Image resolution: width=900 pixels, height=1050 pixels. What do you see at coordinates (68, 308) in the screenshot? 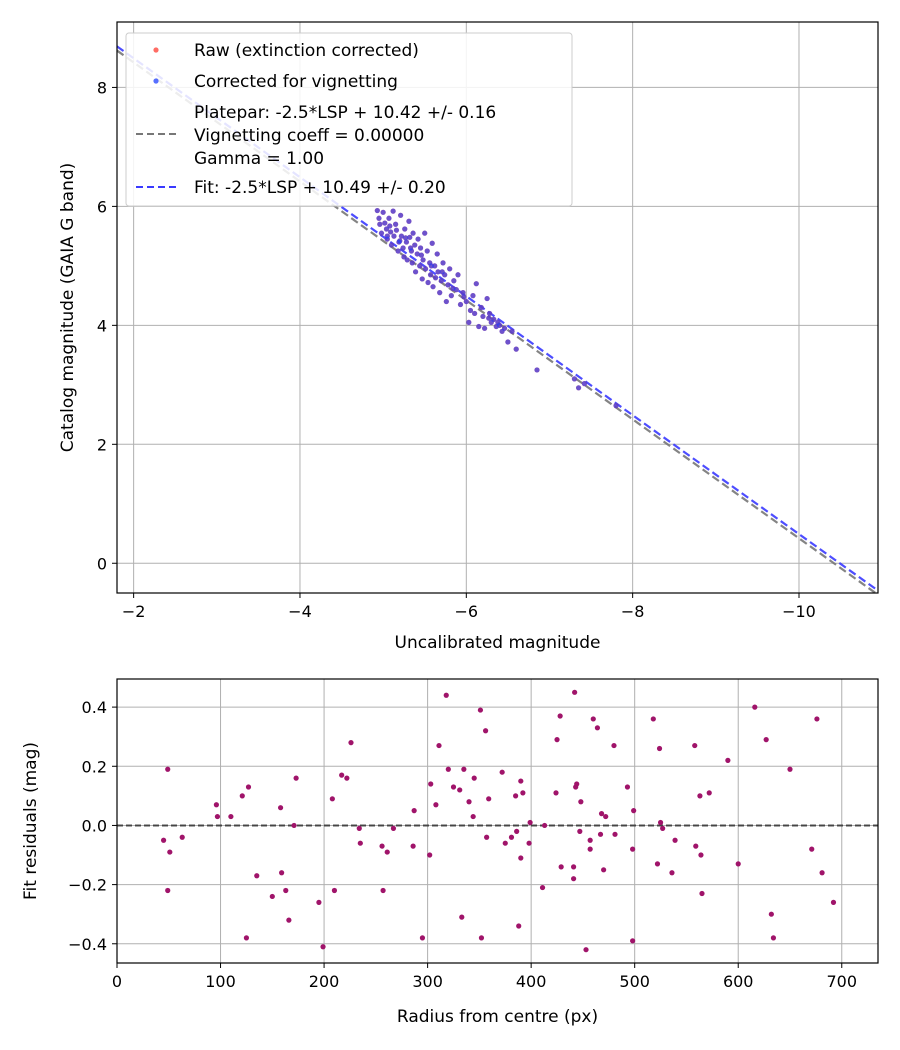
I see `top-y-axis-label: Catalog magnitude (GAIA G band)` at bounding box center [68, 308].